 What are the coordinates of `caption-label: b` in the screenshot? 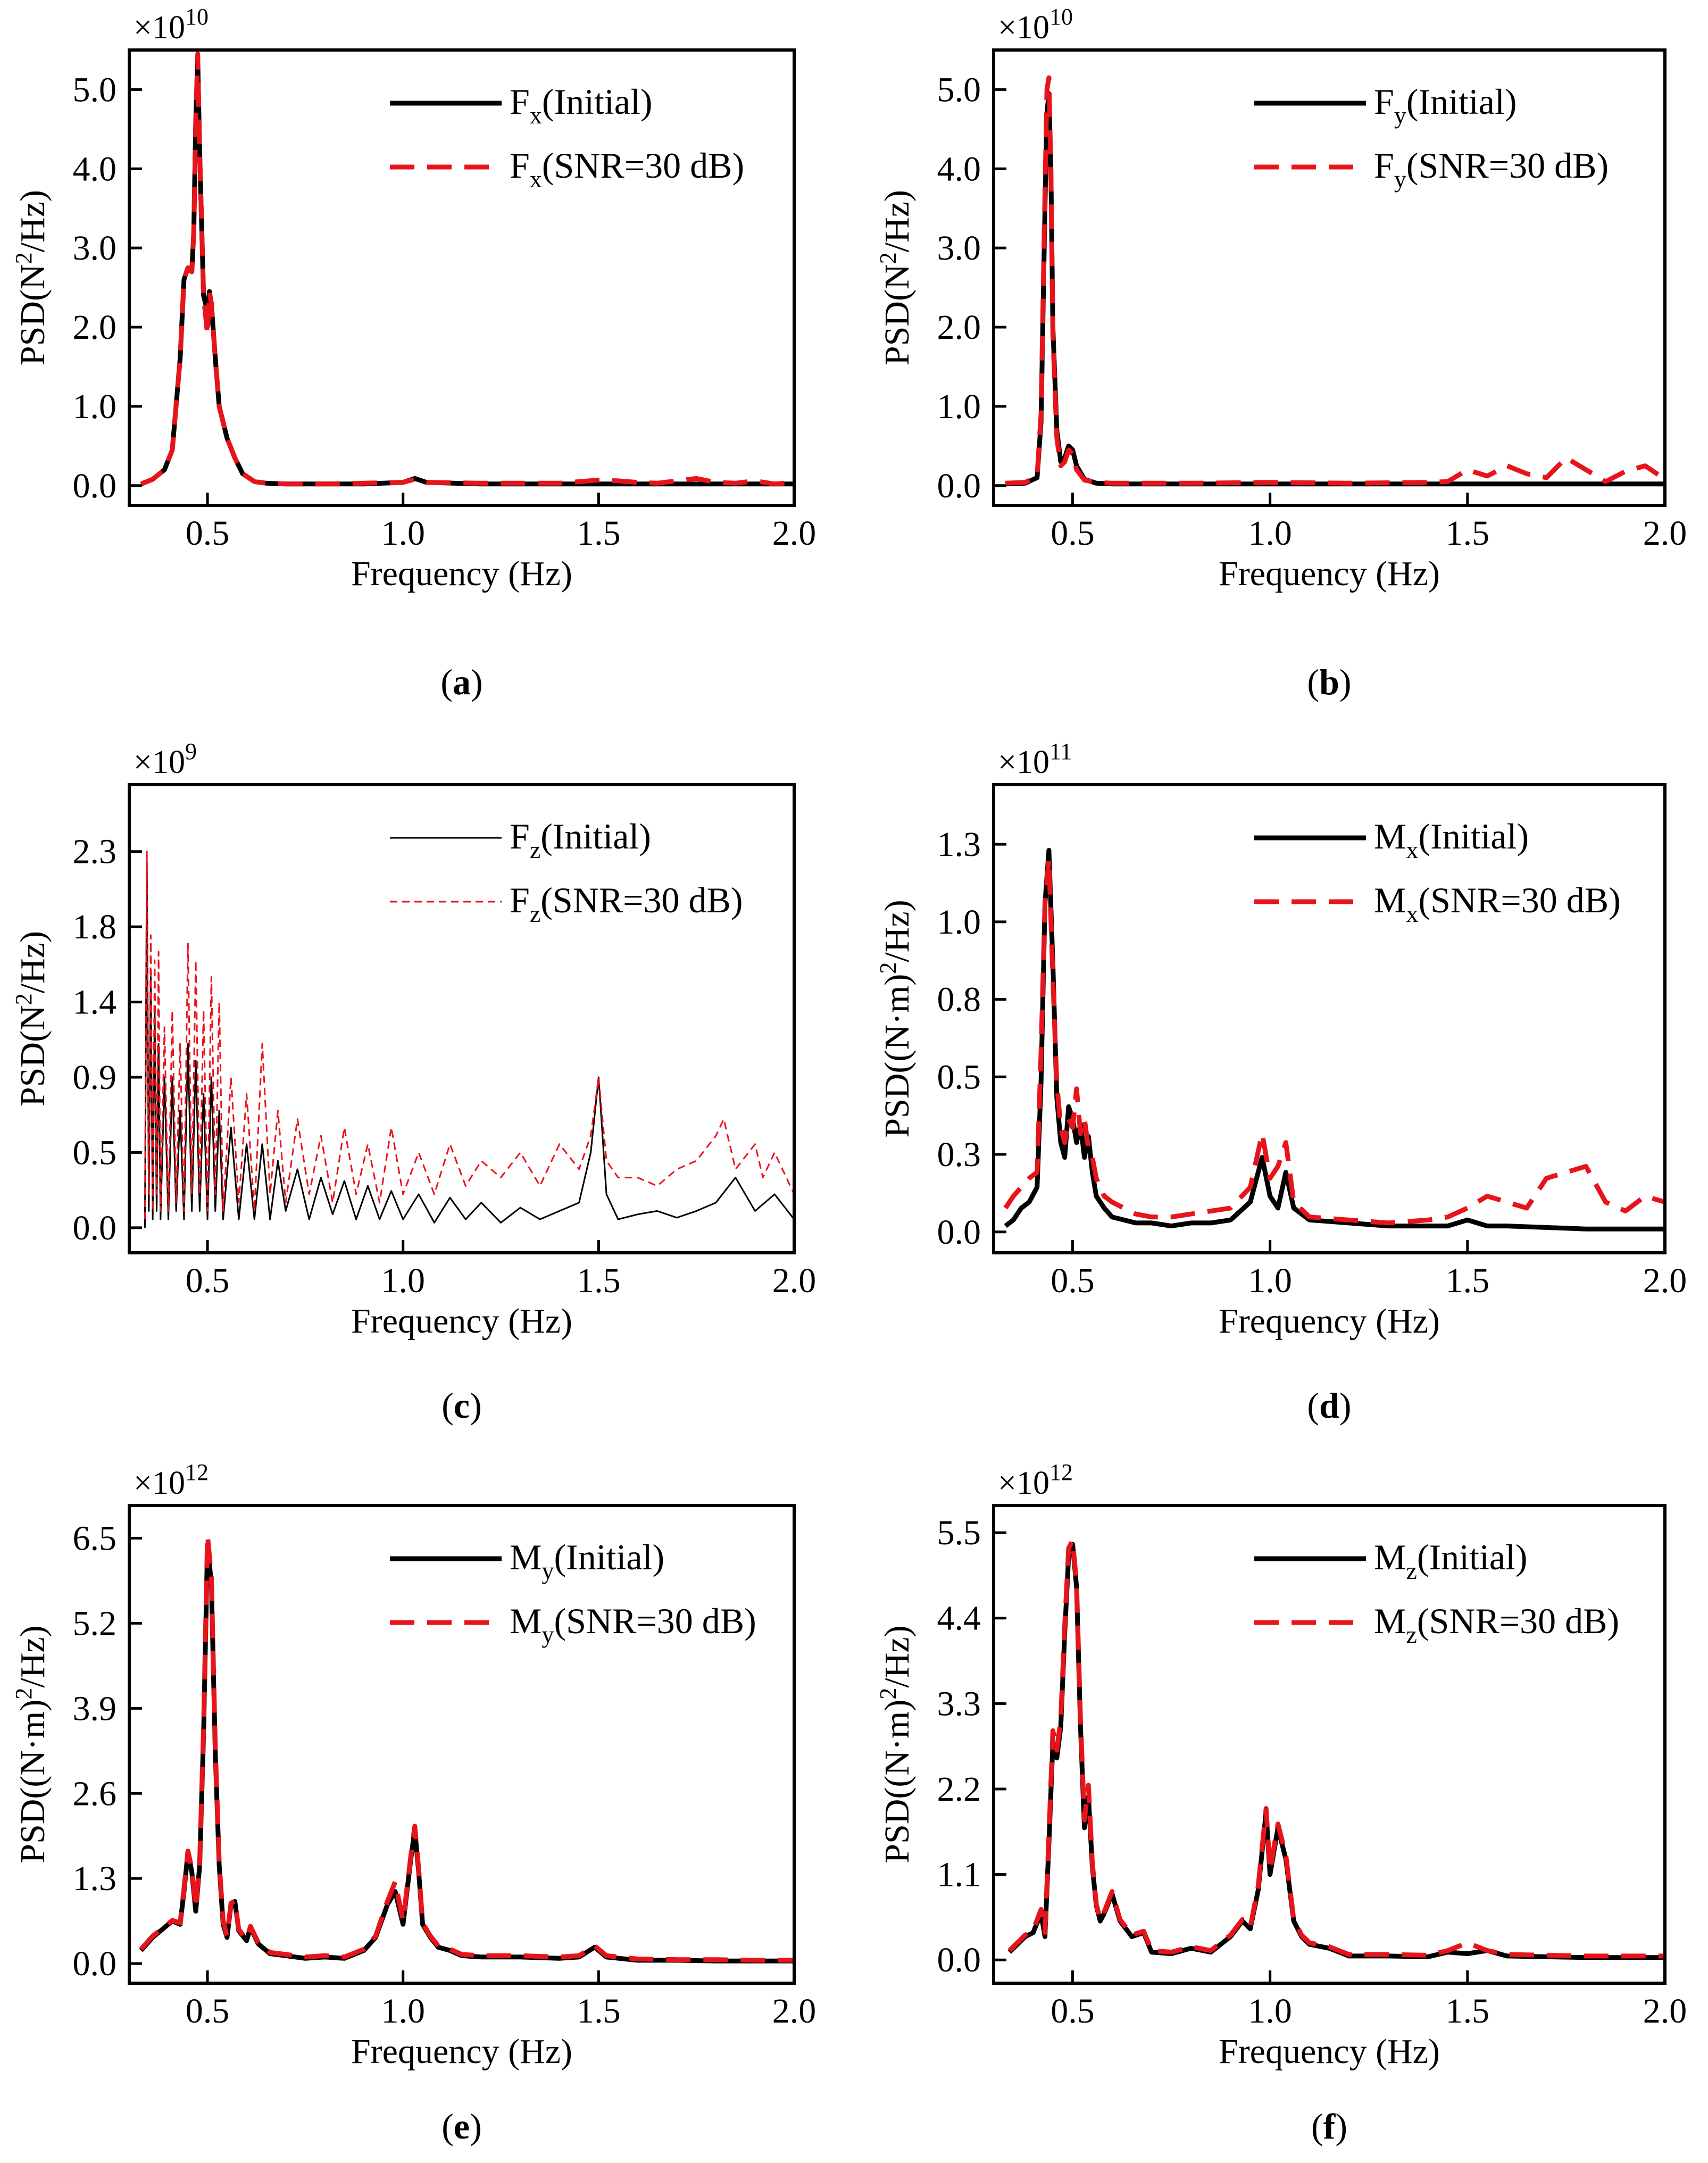 It's located at (1329, 682).